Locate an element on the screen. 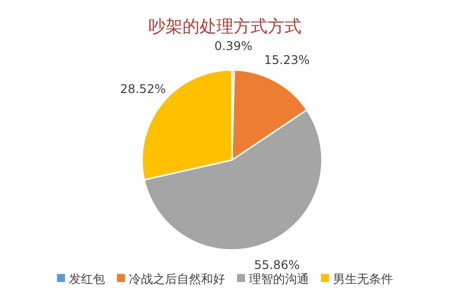 This screenshot has width=450, height=300. legend-label: 理智的沟通 is located at coordinates (279, 279).